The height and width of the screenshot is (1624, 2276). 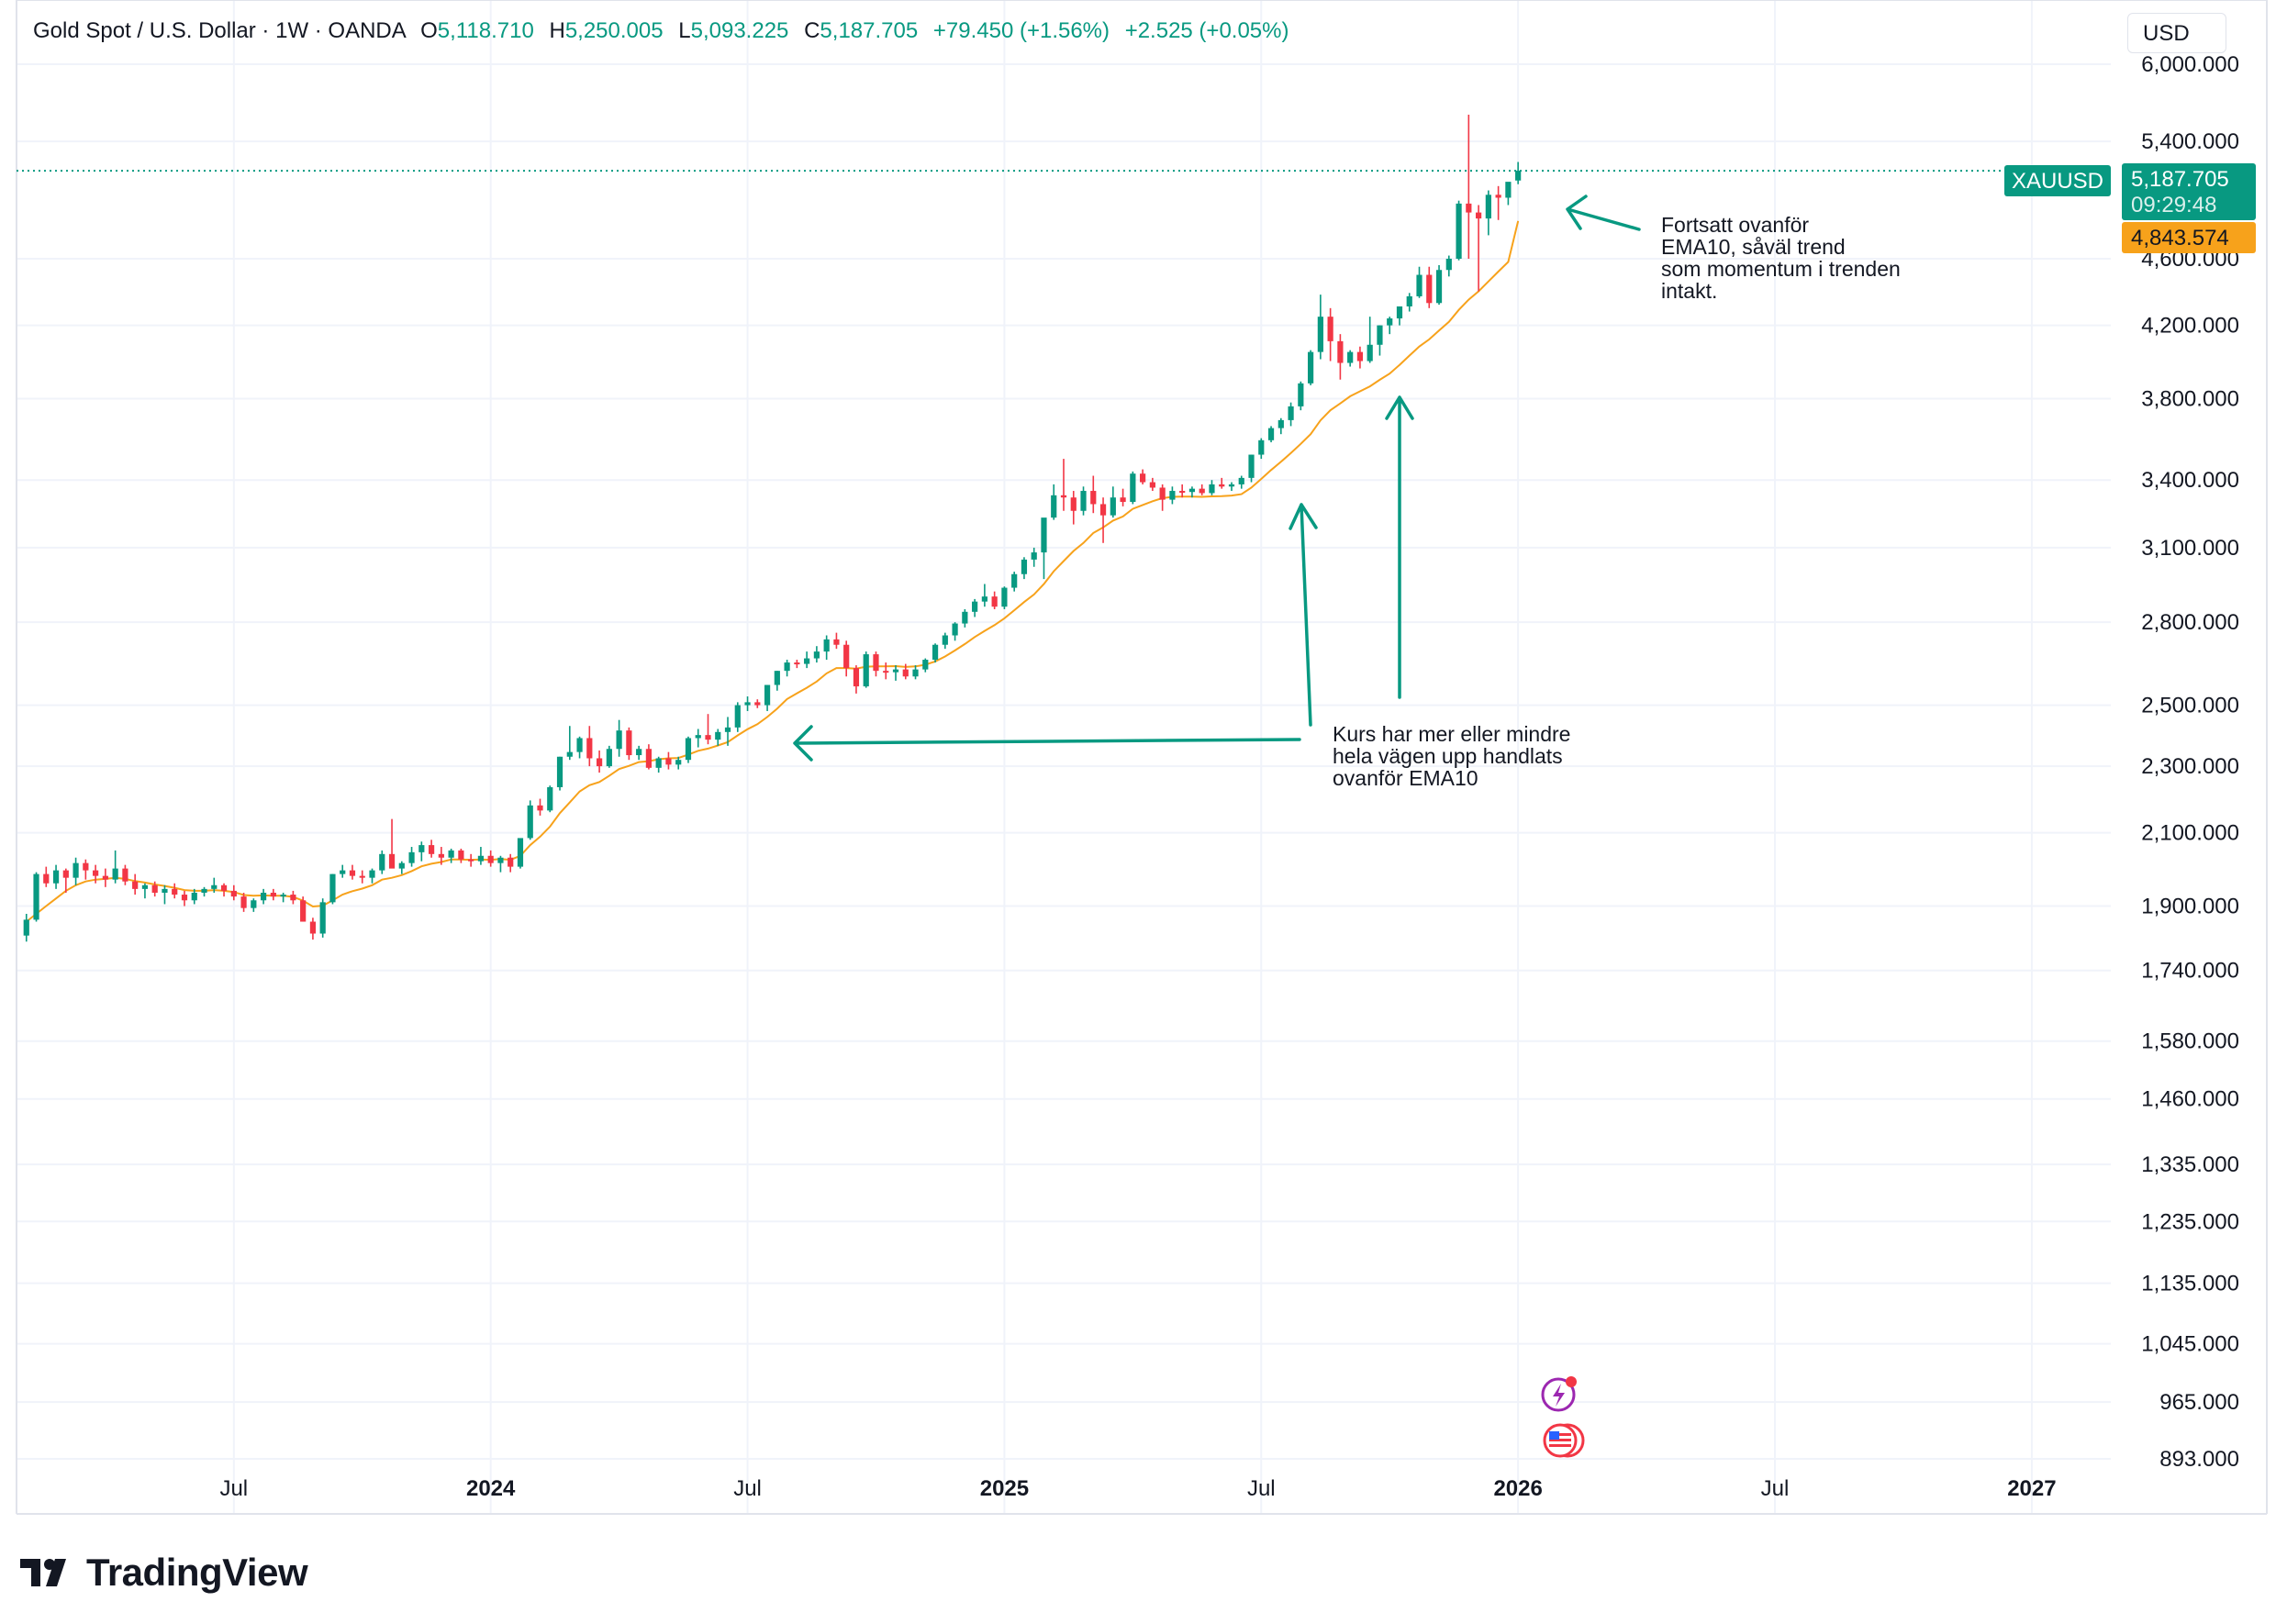 I want to click on price-tick-label: 965.000, so click(x=2199, y=1402).